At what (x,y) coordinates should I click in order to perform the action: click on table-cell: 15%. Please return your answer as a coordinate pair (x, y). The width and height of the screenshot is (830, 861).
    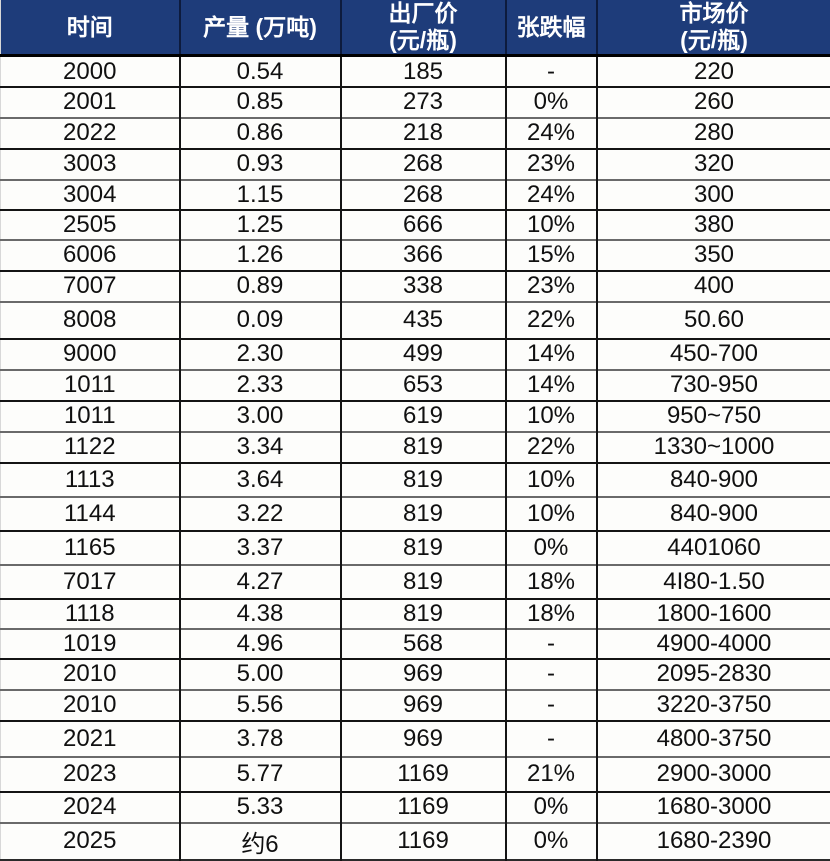
    Looking at the image, I should click on (551, 255).